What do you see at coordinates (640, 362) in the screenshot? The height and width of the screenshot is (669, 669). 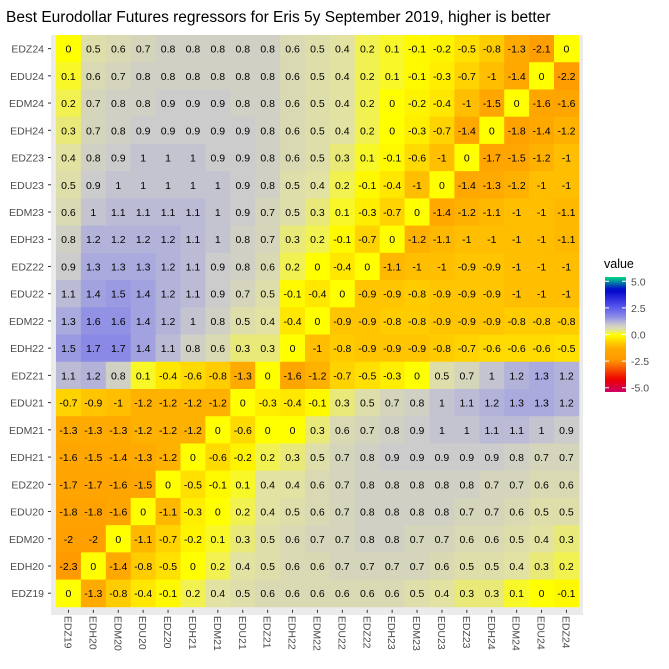 I see `legend-tick-label: -2.5` at bounding box center [640, 362].